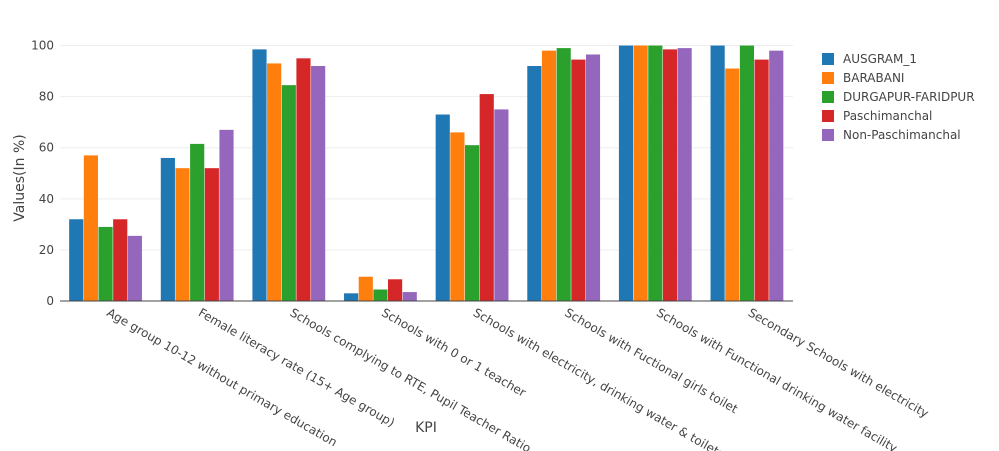 Image resolution: width=999 pixels, height=451 pixels. Describe the element at coordinates (887, 116) in the screenshot. I see `legend-label: Paschimanchal` at that location.